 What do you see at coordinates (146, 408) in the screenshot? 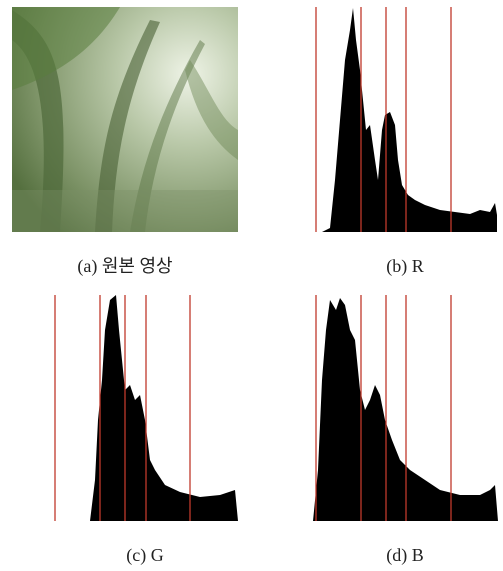
I see `histogram-g` at bounding box center [146, 408].